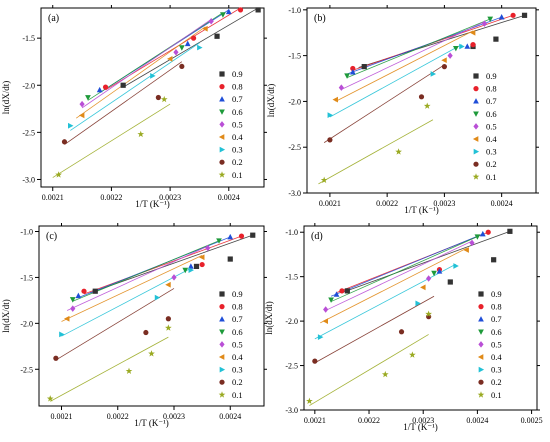  I want to click on y-tick-label: -1.5, so click(26, 277).